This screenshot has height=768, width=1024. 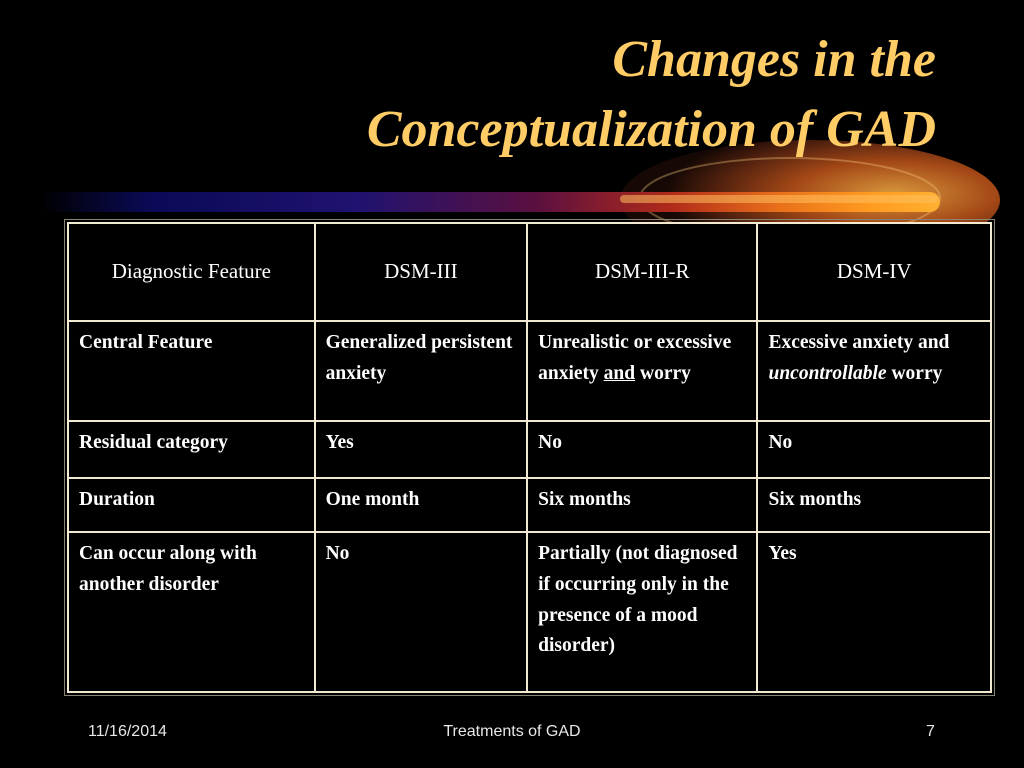 I want to click on footer-date: 11/16/2014, so click(x=127, y=731).